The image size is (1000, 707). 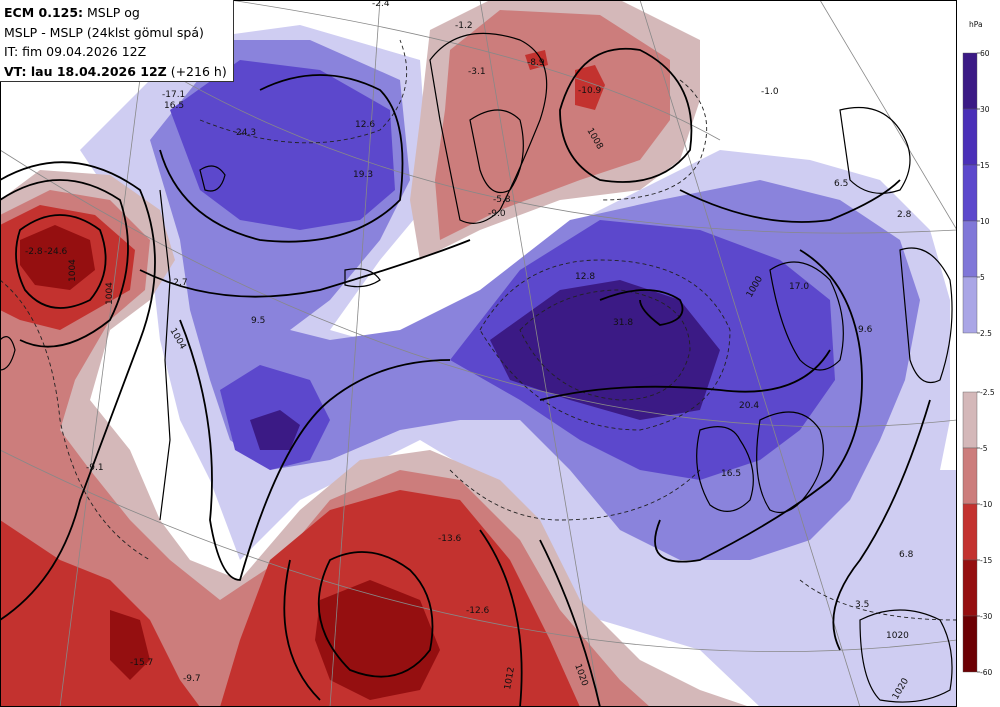 I want to click on title-line: ECM 0.125: MSLP og, so click(x=116, y=13).